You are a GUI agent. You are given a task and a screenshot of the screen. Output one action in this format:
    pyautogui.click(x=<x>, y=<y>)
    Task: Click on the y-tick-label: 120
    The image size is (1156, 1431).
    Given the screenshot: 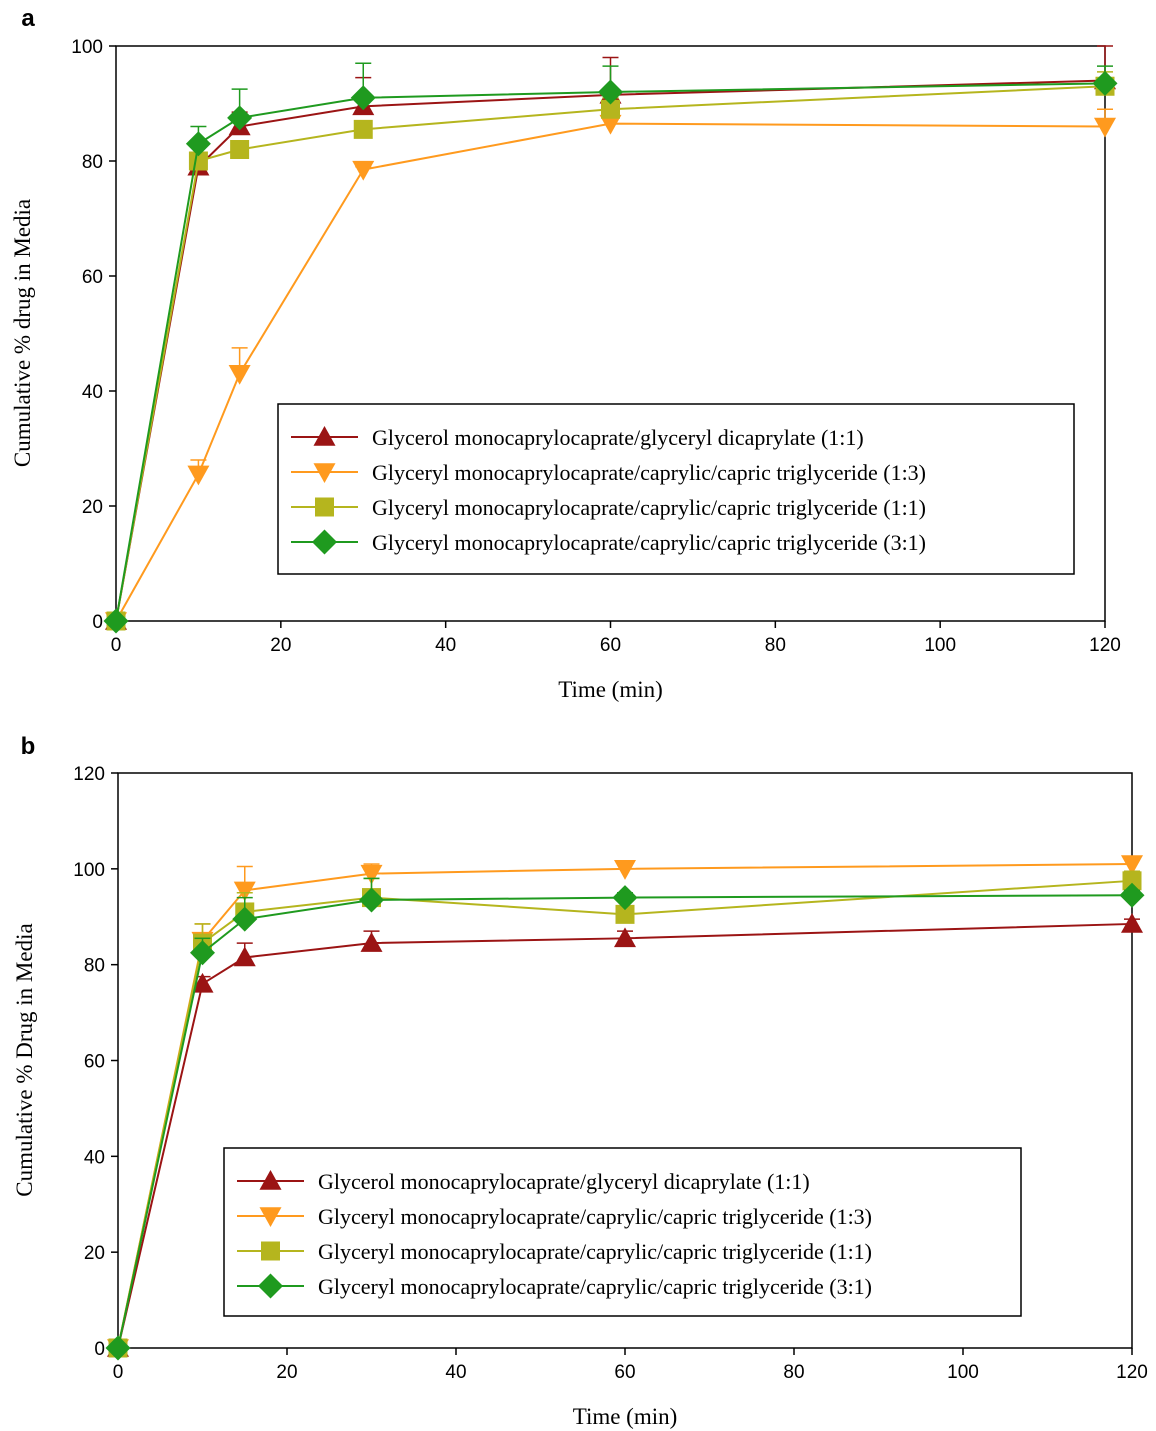 What is the action you would take?
    pyautogui.click(x=89, y=774)
    